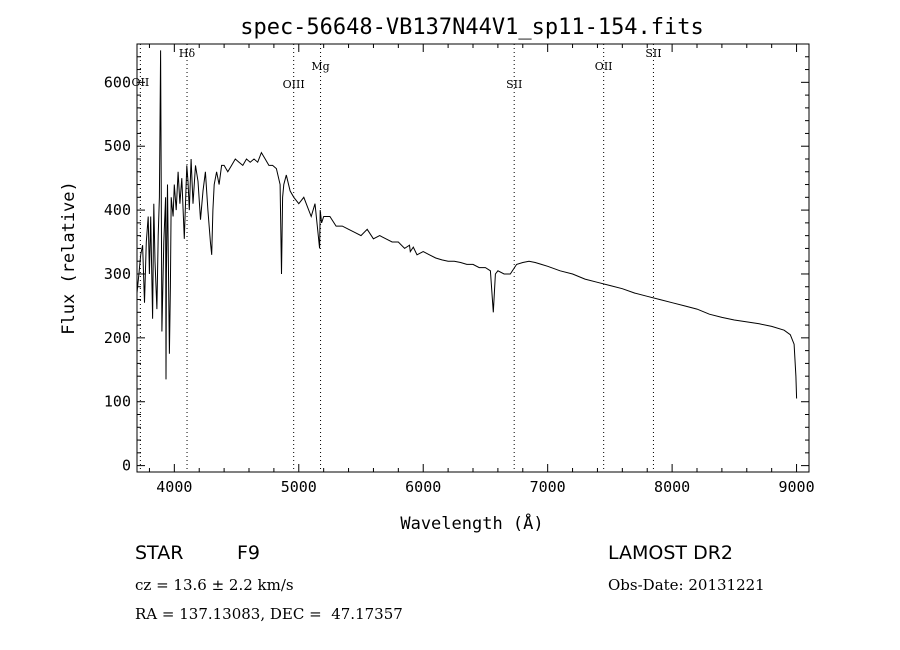  Describe the element at coordinates (471, 523) in the screenshot. I see `x-axis-label: Wavelength (Å)` at that location.